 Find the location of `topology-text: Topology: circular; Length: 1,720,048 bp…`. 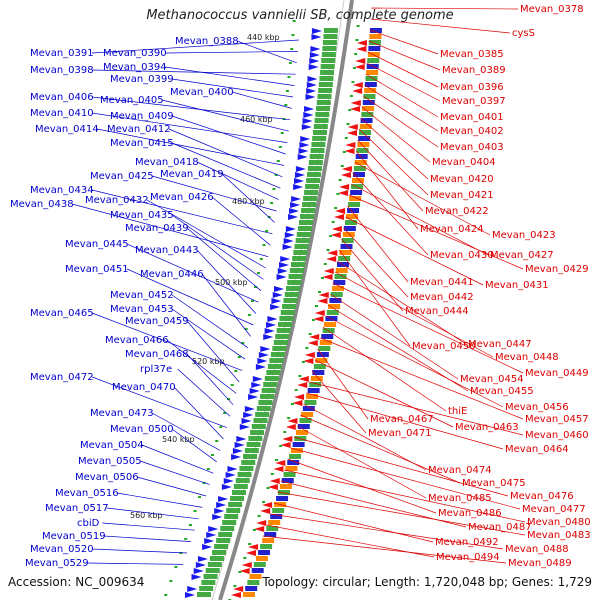

topology-text: Topology: circular; Length: 1,720,048 bp… is located at coordinates (427, 582).